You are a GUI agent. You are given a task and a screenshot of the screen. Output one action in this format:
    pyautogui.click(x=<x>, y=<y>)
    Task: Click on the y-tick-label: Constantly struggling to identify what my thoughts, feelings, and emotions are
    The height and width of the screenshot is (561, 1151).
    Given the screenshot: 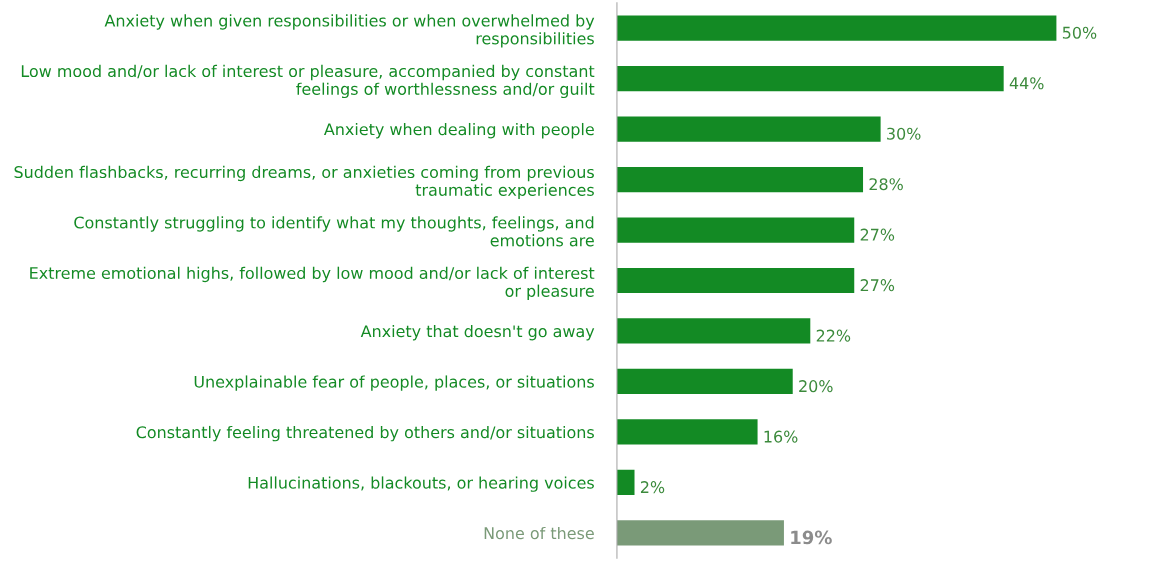 What is the action you would take?
    pyautogui.click(x=334, y=231)
    